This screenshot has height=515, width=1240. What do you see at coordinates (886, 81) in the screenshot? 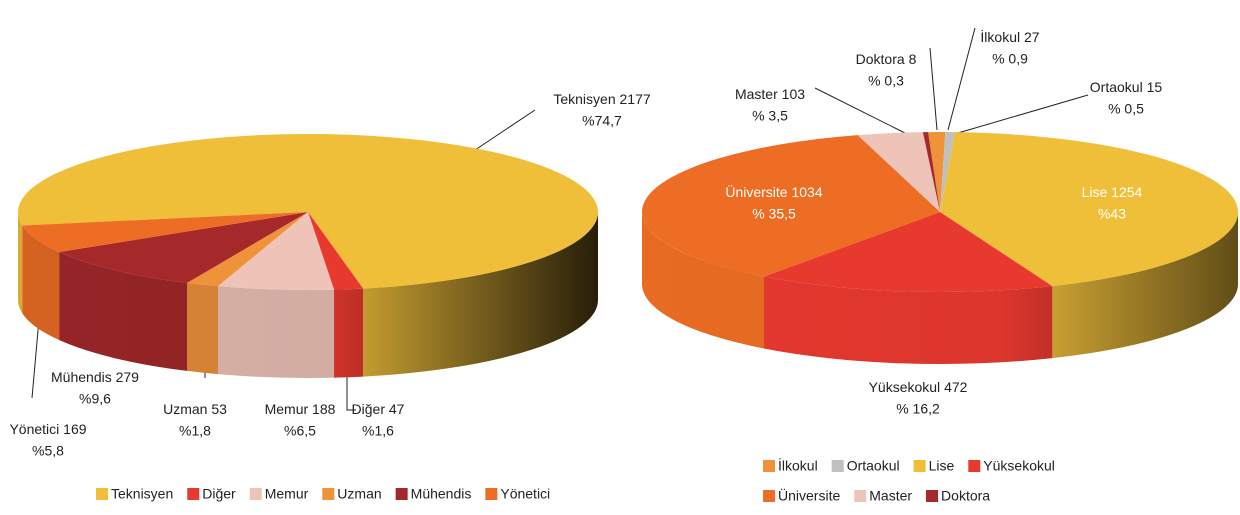
I see `percent-label: % 0,3` at bounding box center [886, 81].